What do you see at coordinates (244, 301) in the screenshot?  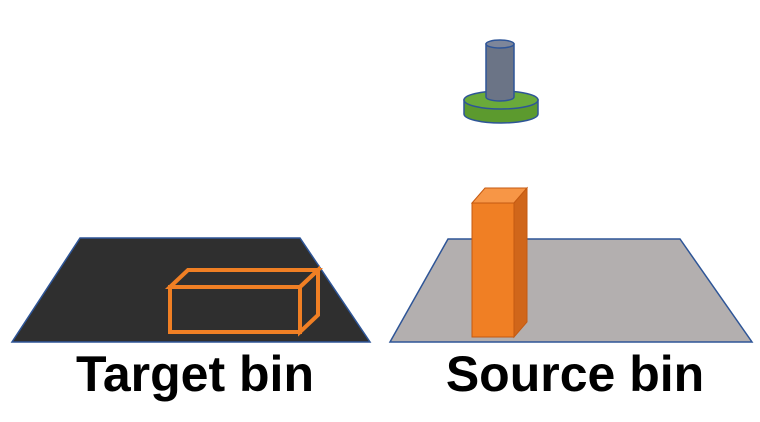 I see `target-placement-box` at bounding box center [244, 301].